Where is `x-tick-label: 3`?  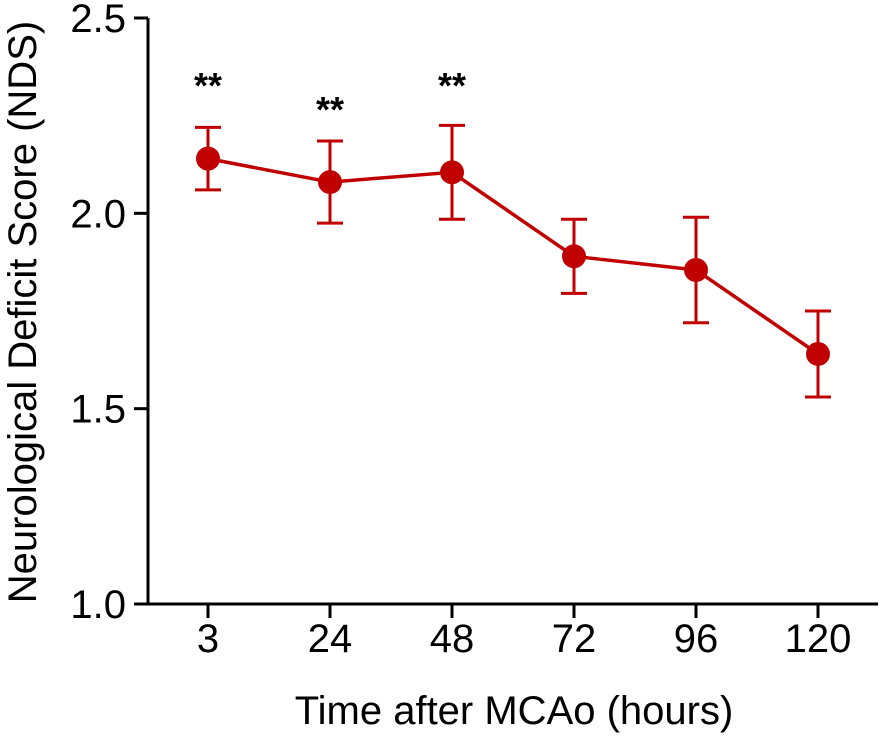 x-tick-label: 3 is located at coordinates (208, 639).